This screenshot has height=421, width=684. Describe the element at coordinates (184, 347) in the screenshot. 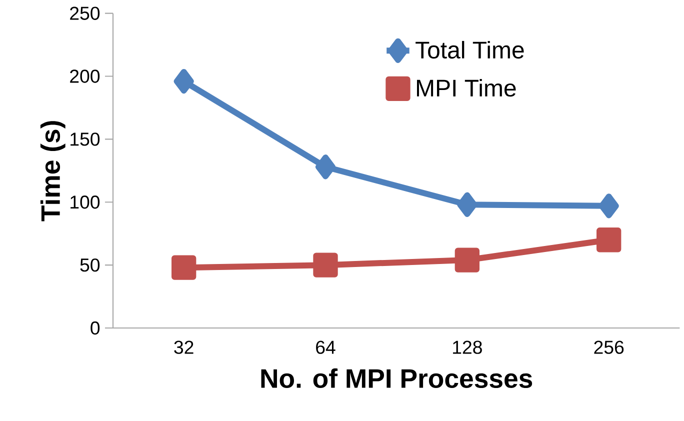

I see `x-tick-label: 32` at that location.